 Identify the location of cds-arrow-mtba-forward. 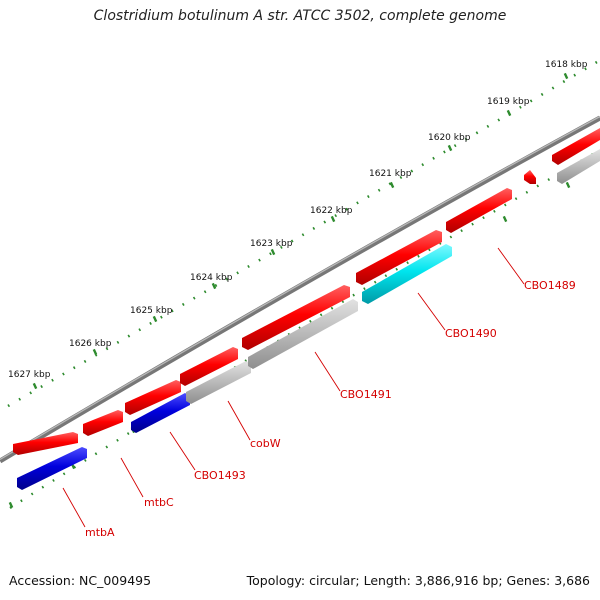
(45, 443).